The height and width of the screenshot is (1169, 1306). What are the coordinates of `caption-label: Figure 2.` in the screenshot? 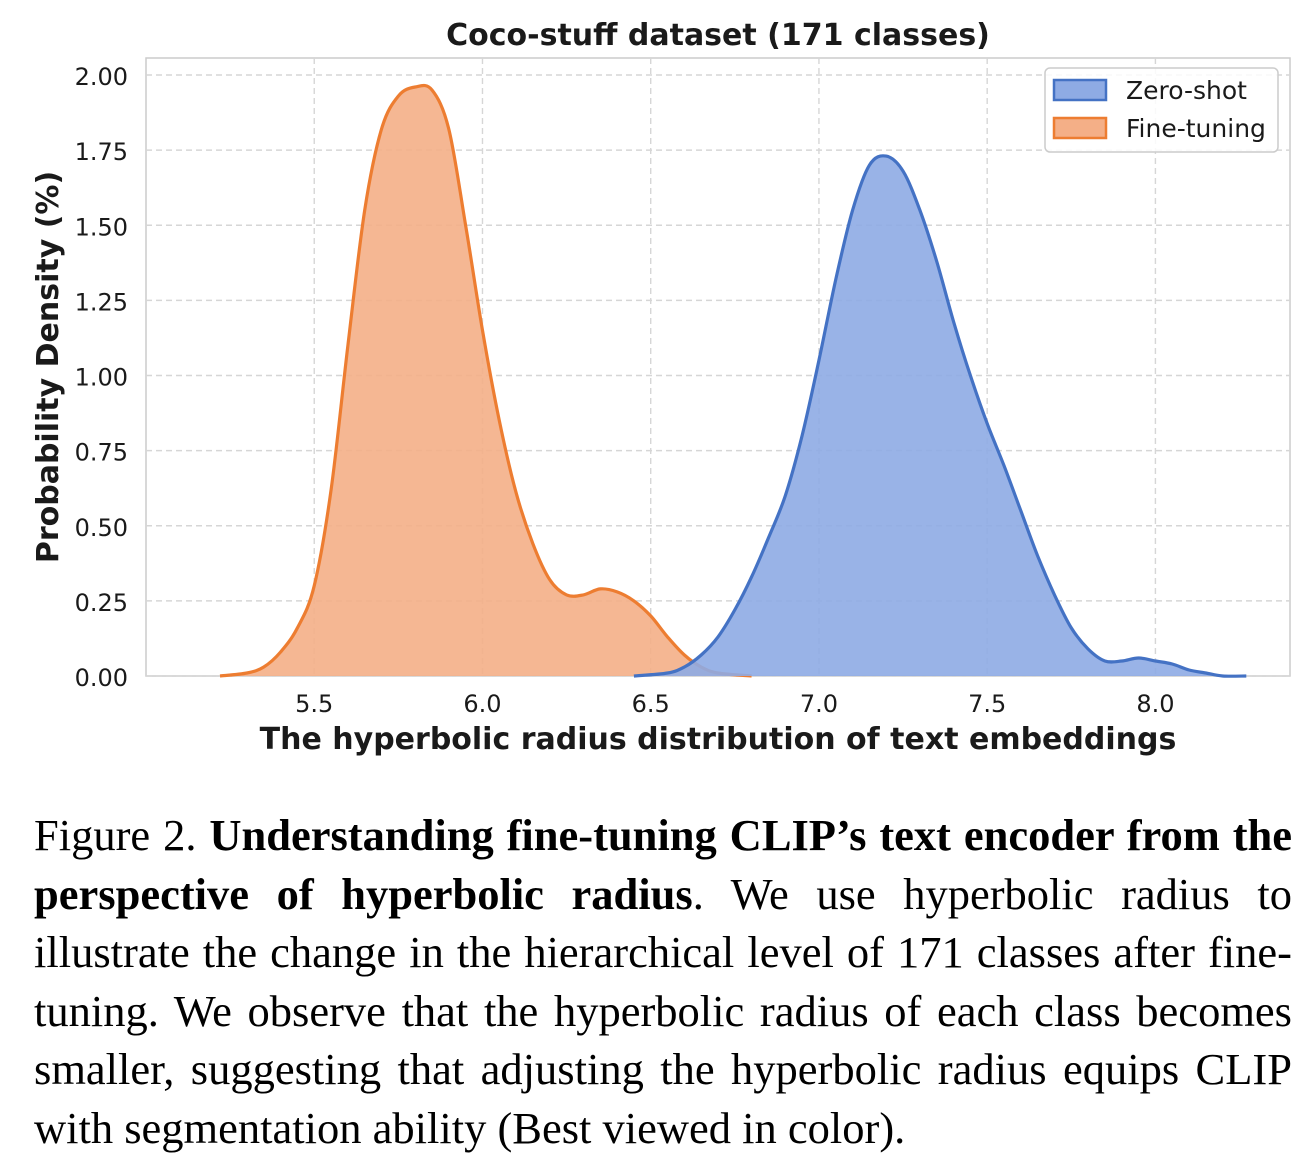 It's located at (115, 835).